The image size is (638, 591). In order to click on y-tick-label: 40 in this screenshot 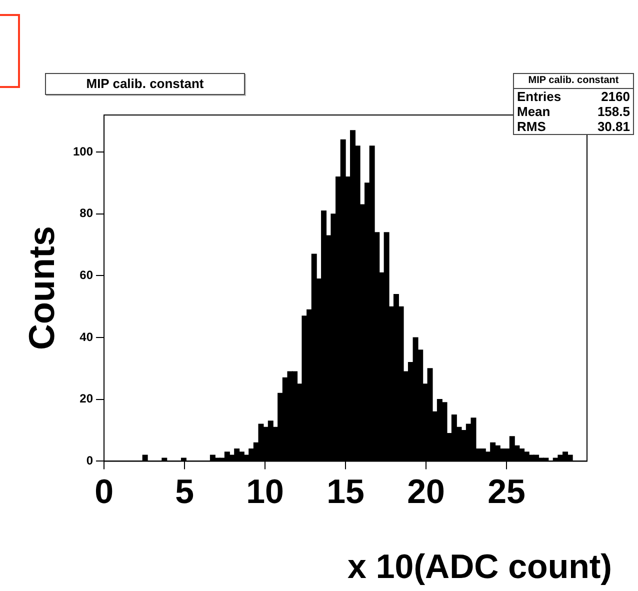, I will do `click(87, 337)`.